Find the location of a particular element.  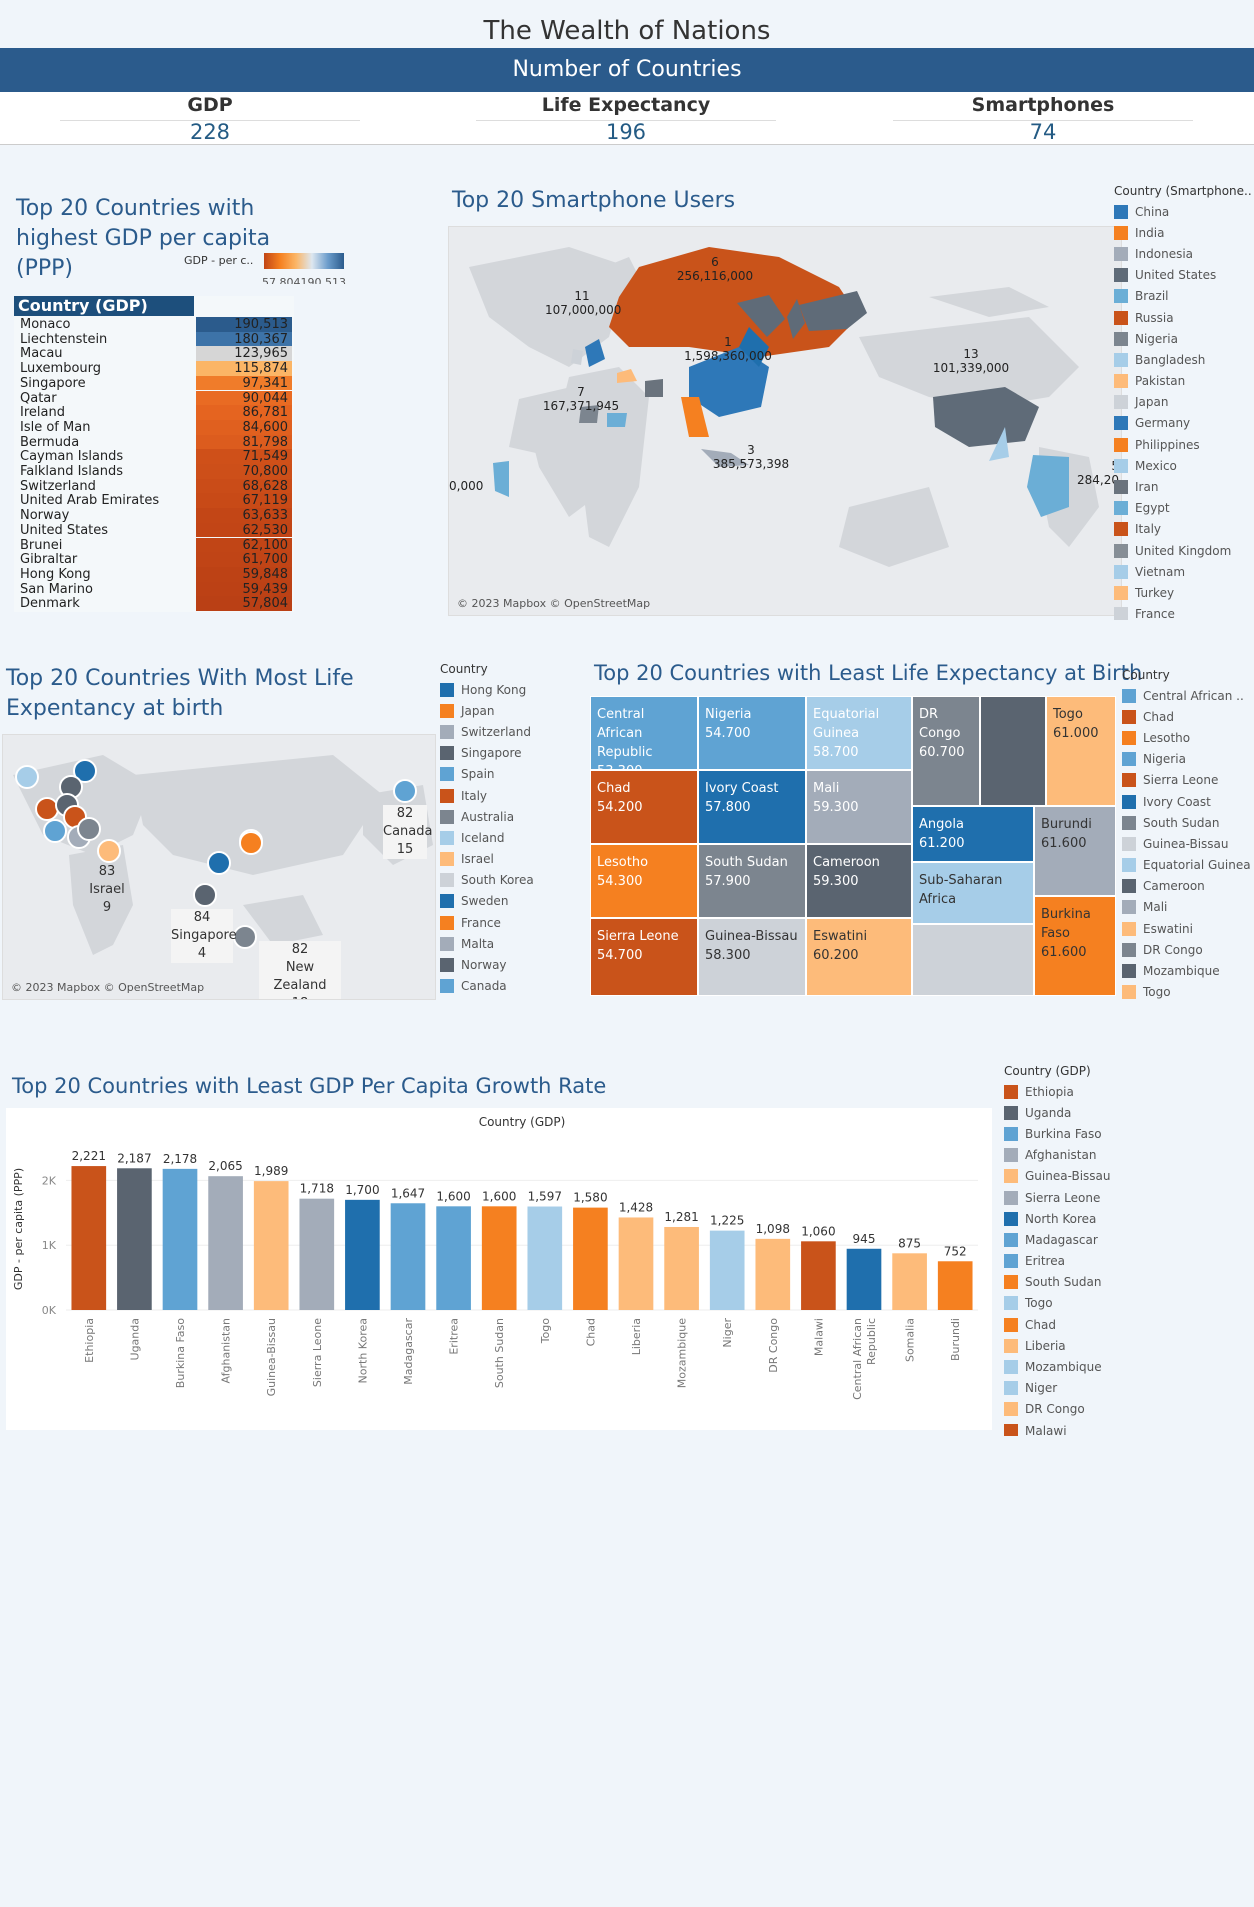

table-row: Cayman Islands 71,549 is located at coordinates (154, 456).